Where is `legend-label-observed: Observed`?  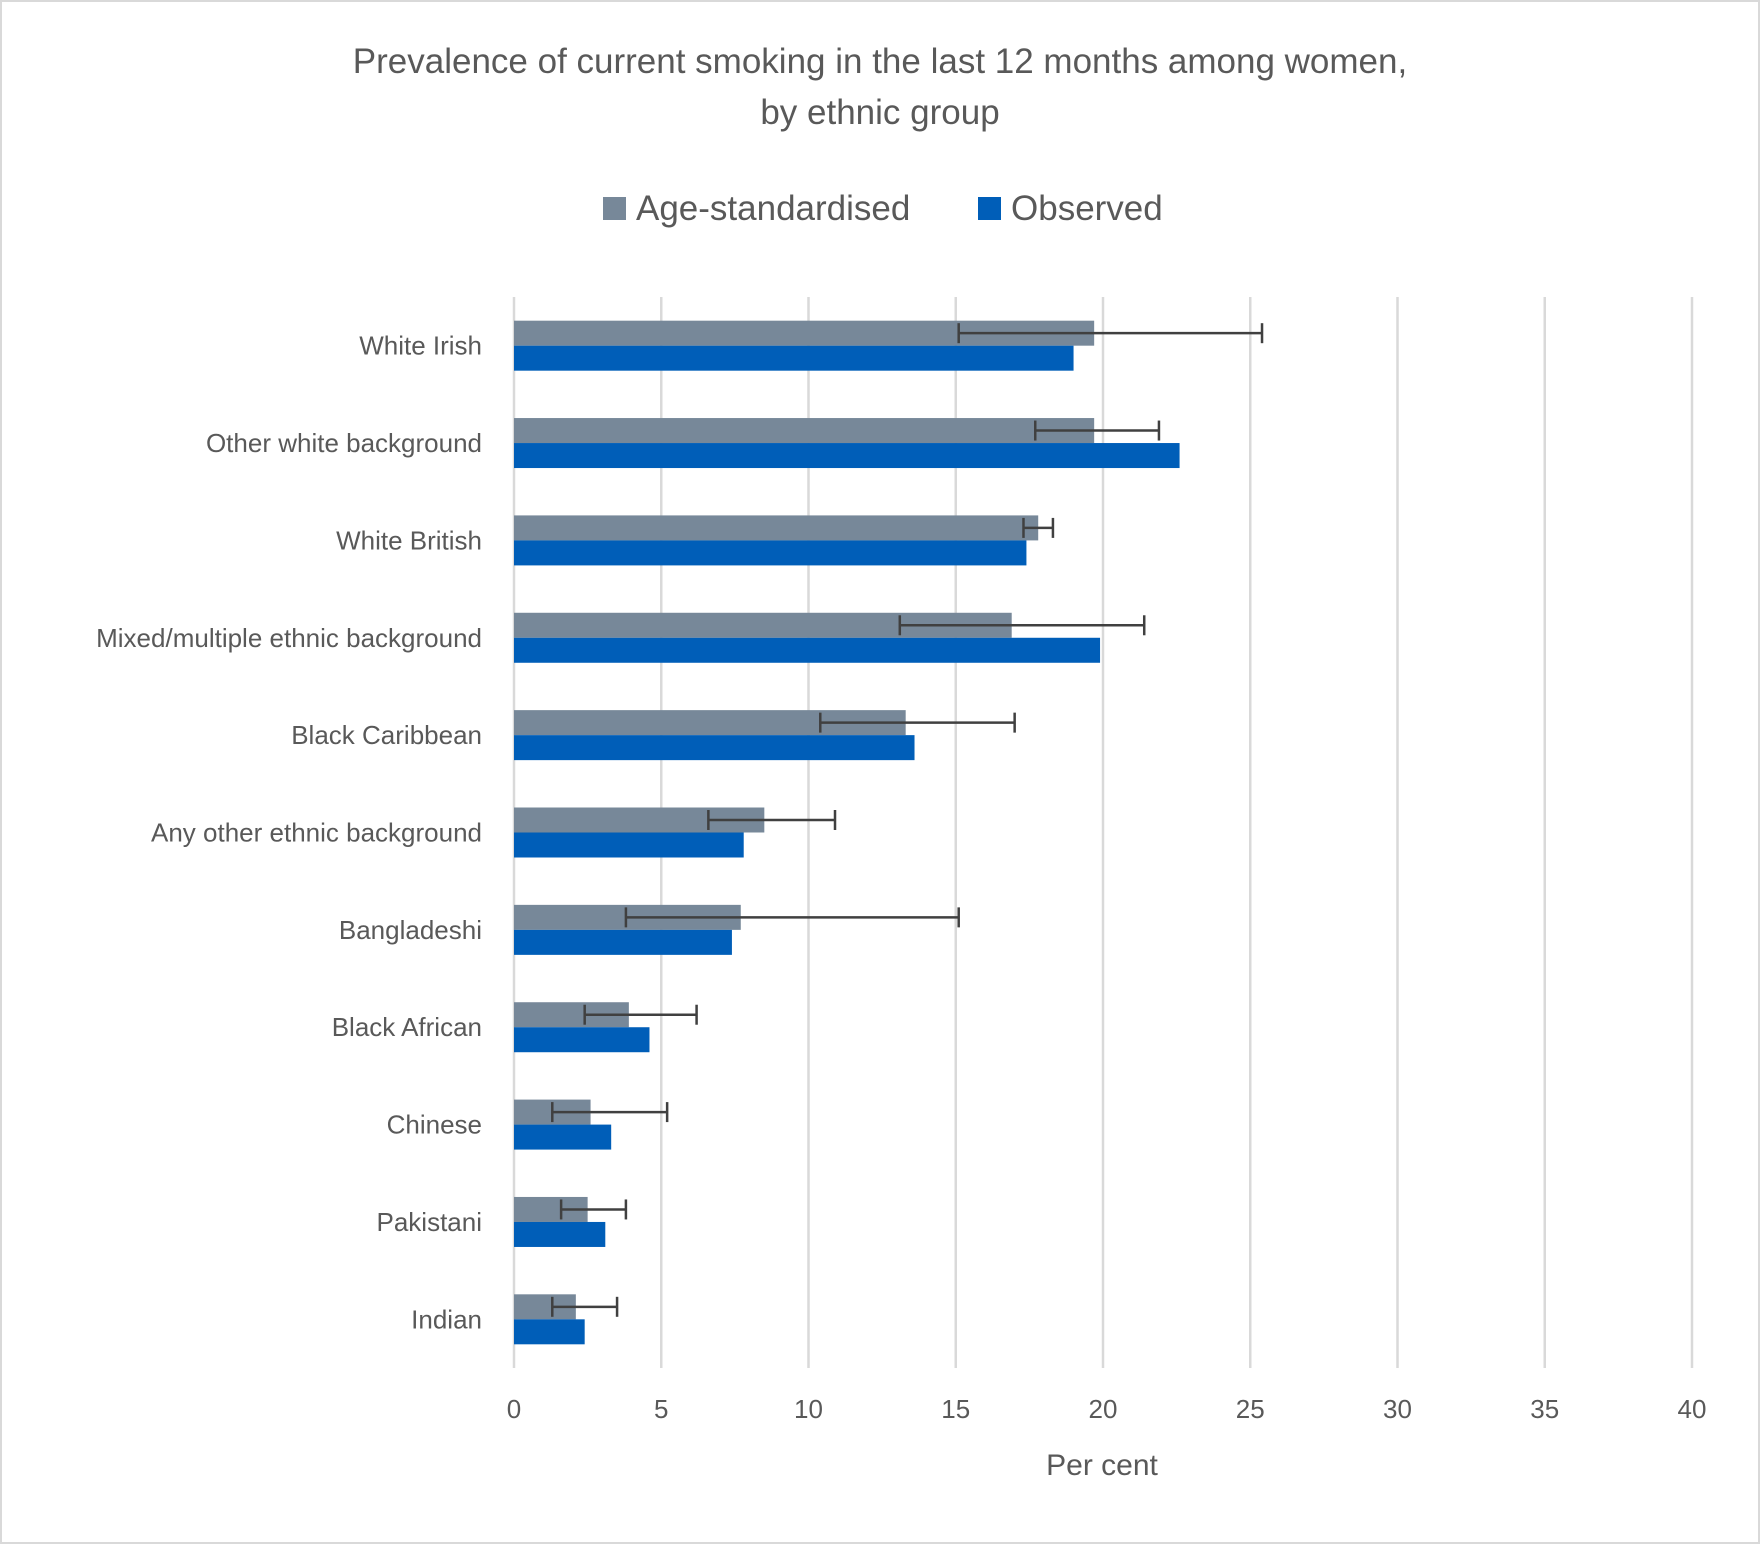 legend-label-observed: Observed is located at coordinates (1087, 208).